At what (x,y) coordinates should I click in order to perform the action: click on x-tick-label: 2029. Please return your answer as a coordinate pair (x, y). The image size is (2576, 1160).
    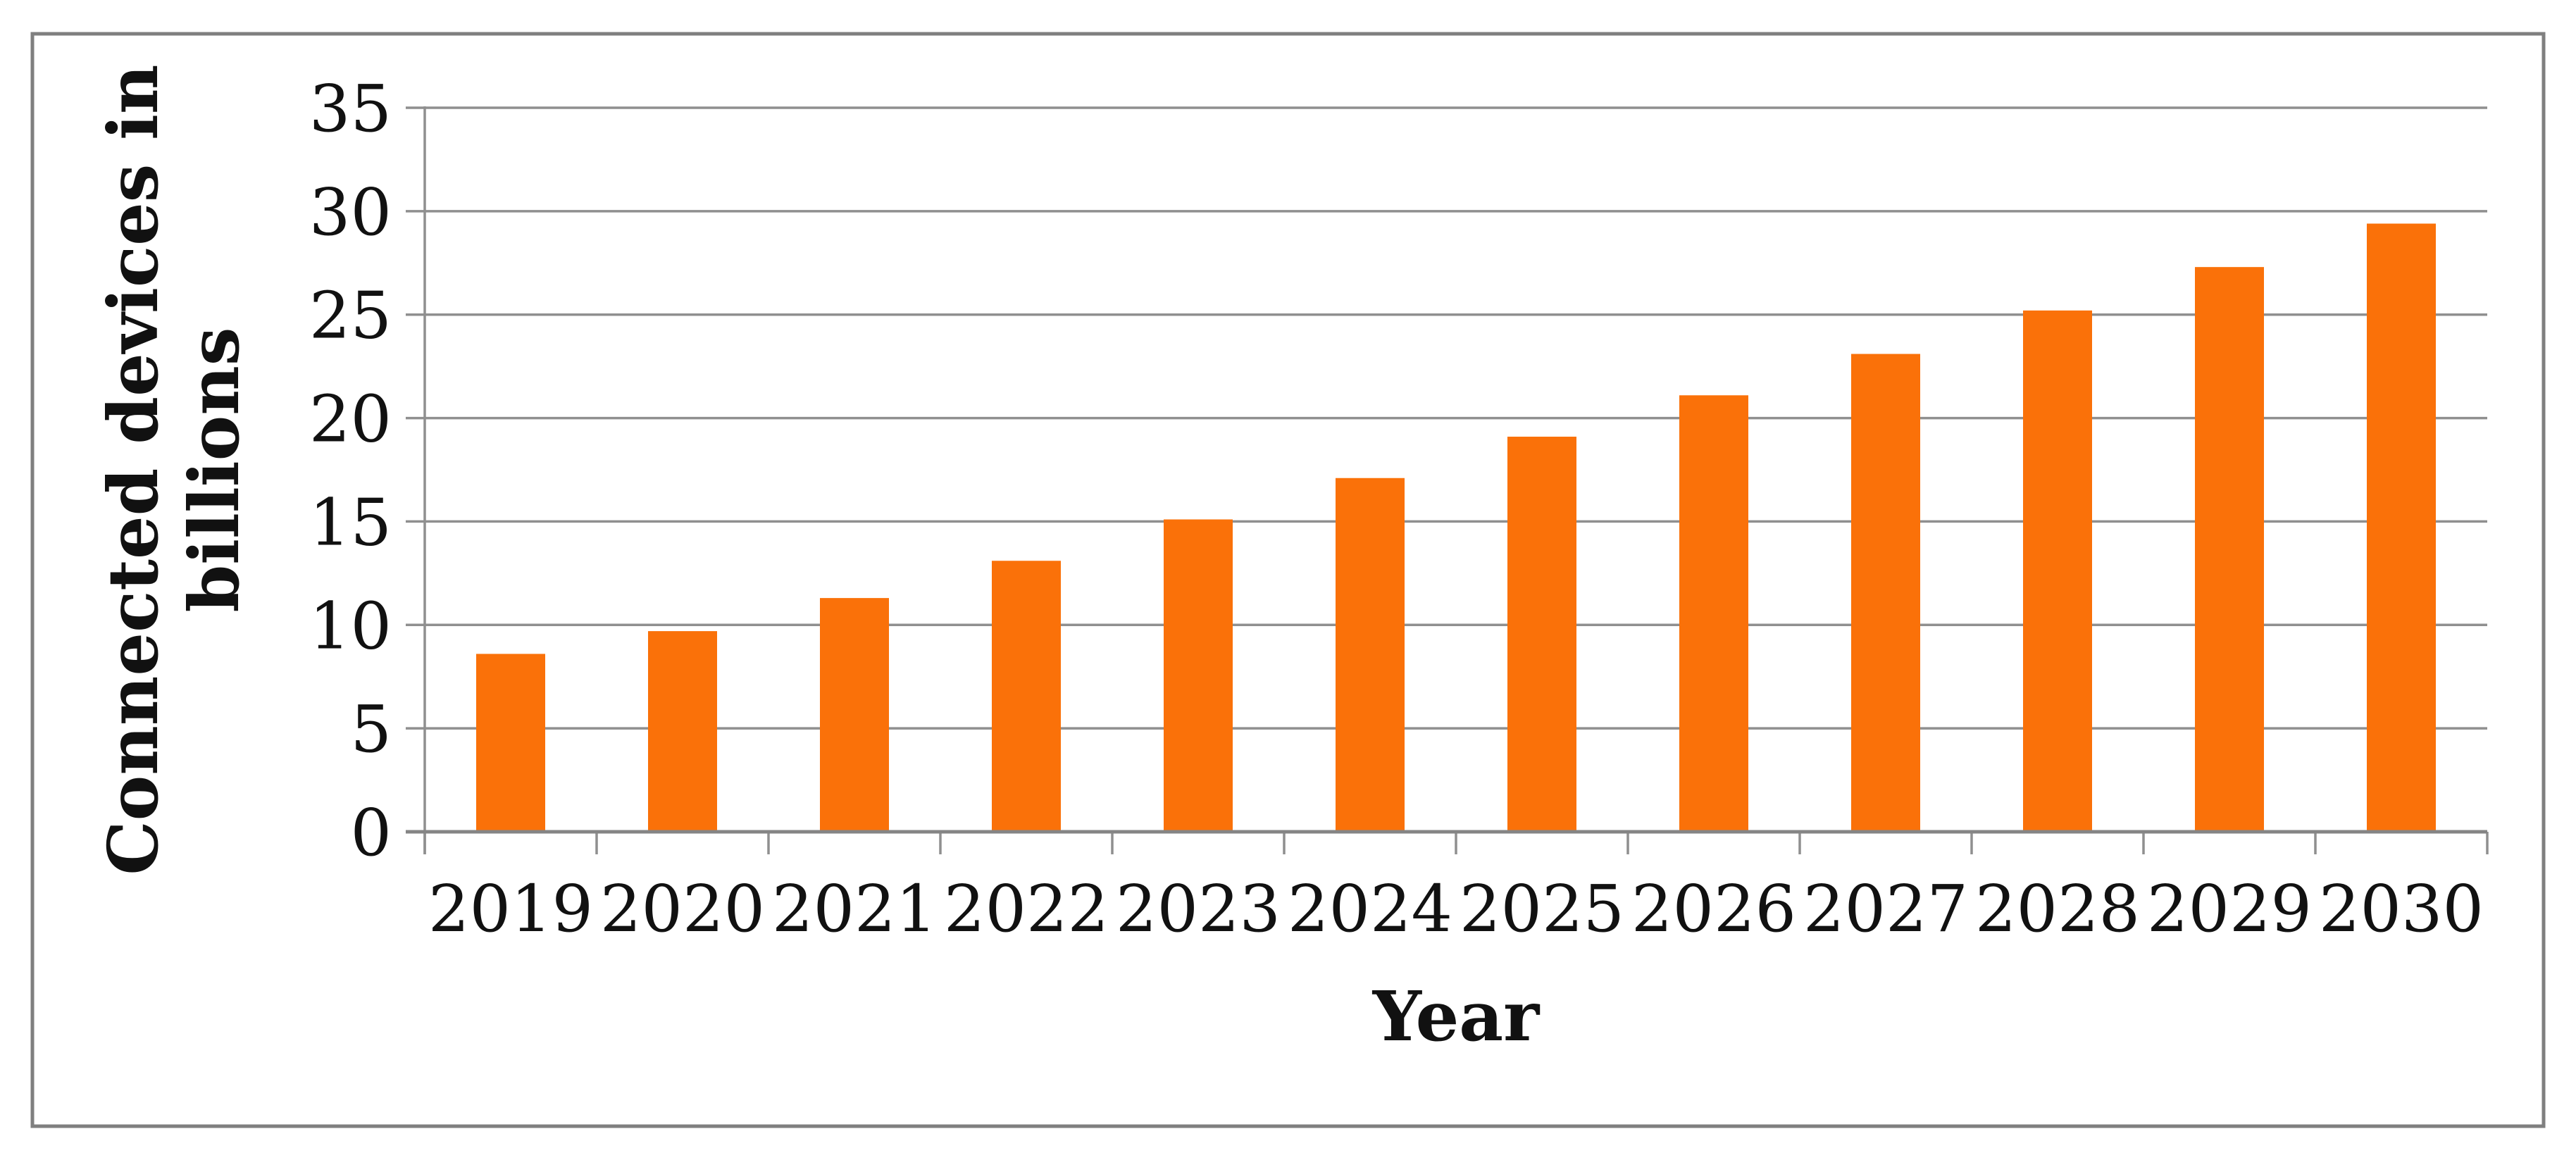
    Looking at the image, I should click on (2229, 909).